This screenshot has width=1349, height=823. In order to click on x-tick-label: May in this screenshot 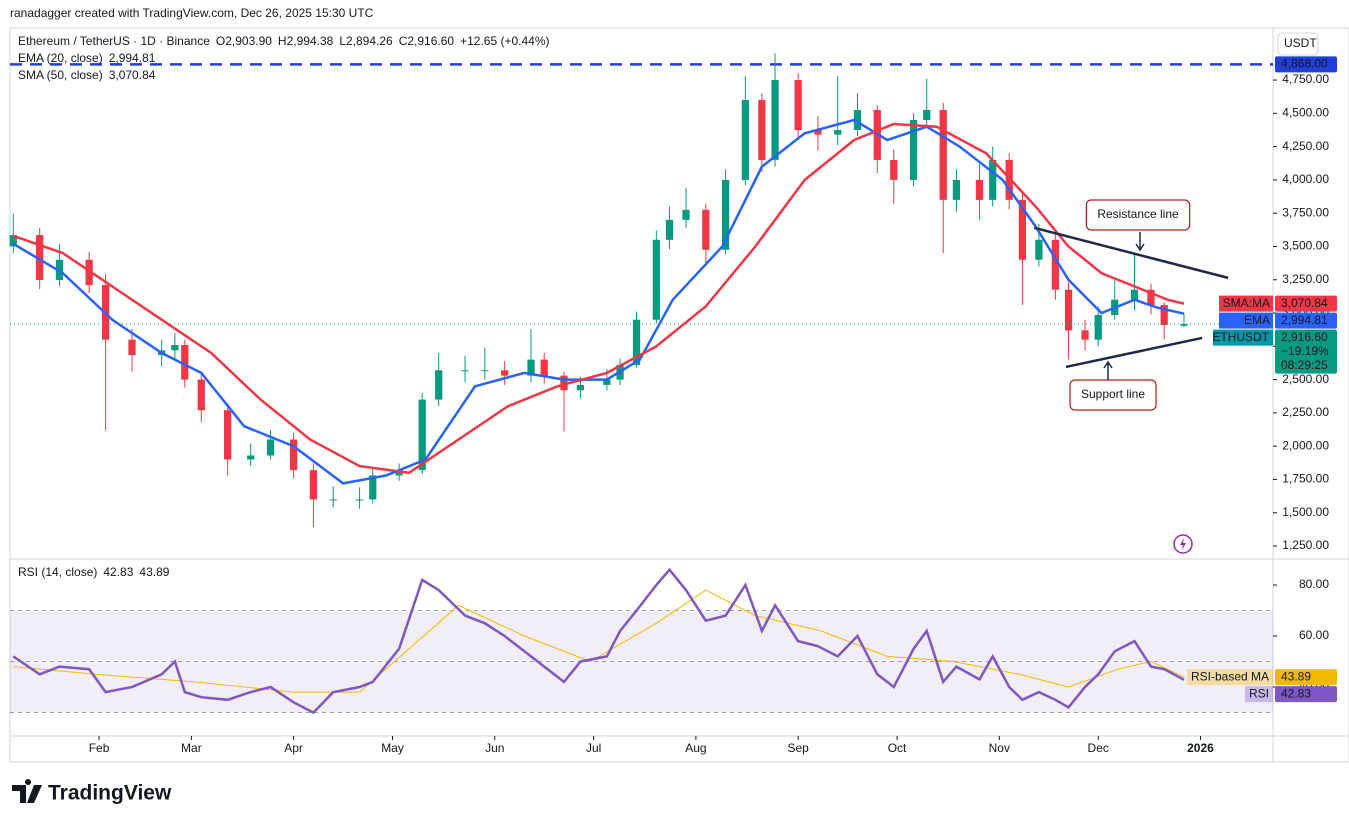, I will do `click(392, 748)`.